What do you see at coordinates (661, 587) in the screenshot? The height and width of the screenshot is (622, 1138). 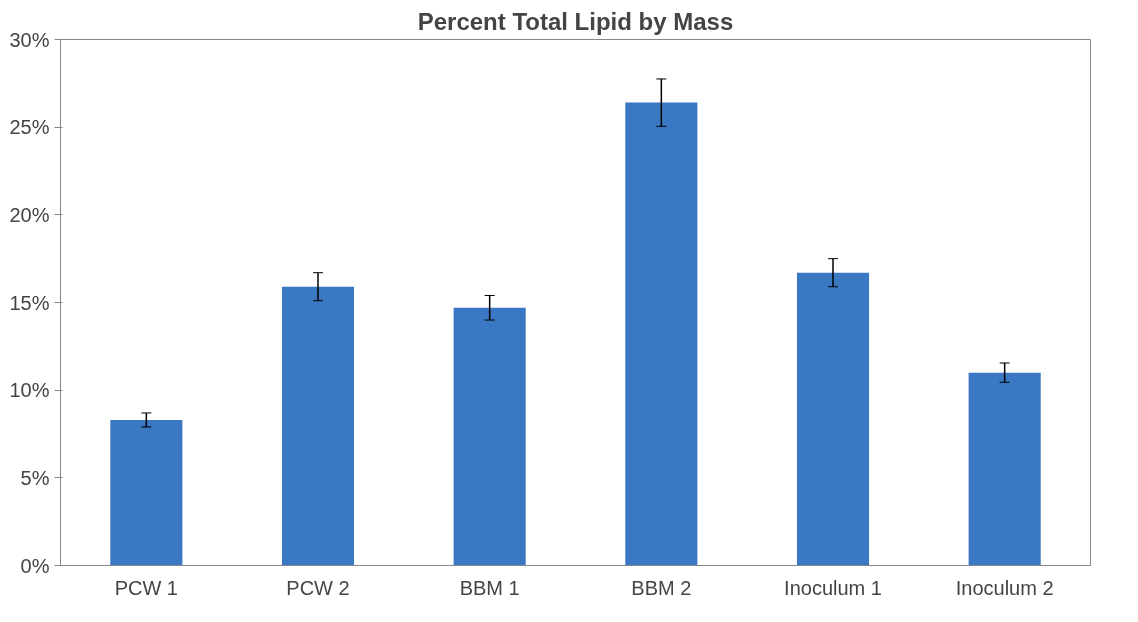 I see `x-tick-label: BBM 2` at bounding box center [661, 587].